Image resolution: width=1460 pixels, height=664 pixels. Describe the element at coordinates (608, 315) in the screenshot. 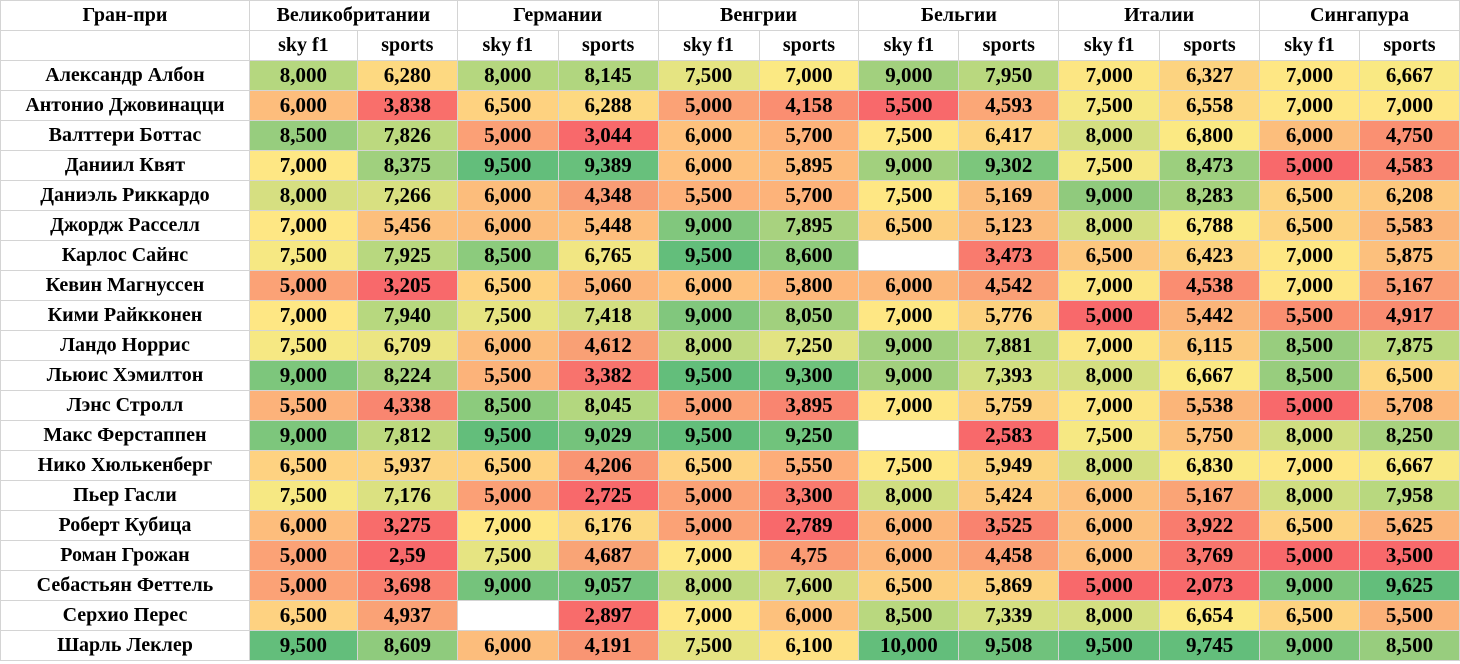

I see `value-cell: 7,418` at that location.